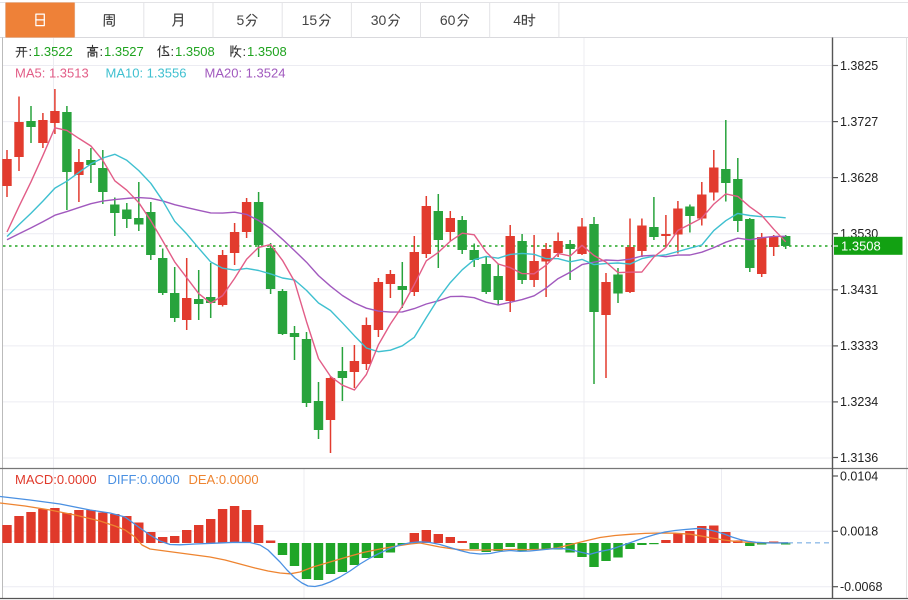 This screenshot has width=908, height=600. Describe the element at coordinates (52, 73) in the screenshot. I see `svg-text: MA5: 1.3513` at that location.